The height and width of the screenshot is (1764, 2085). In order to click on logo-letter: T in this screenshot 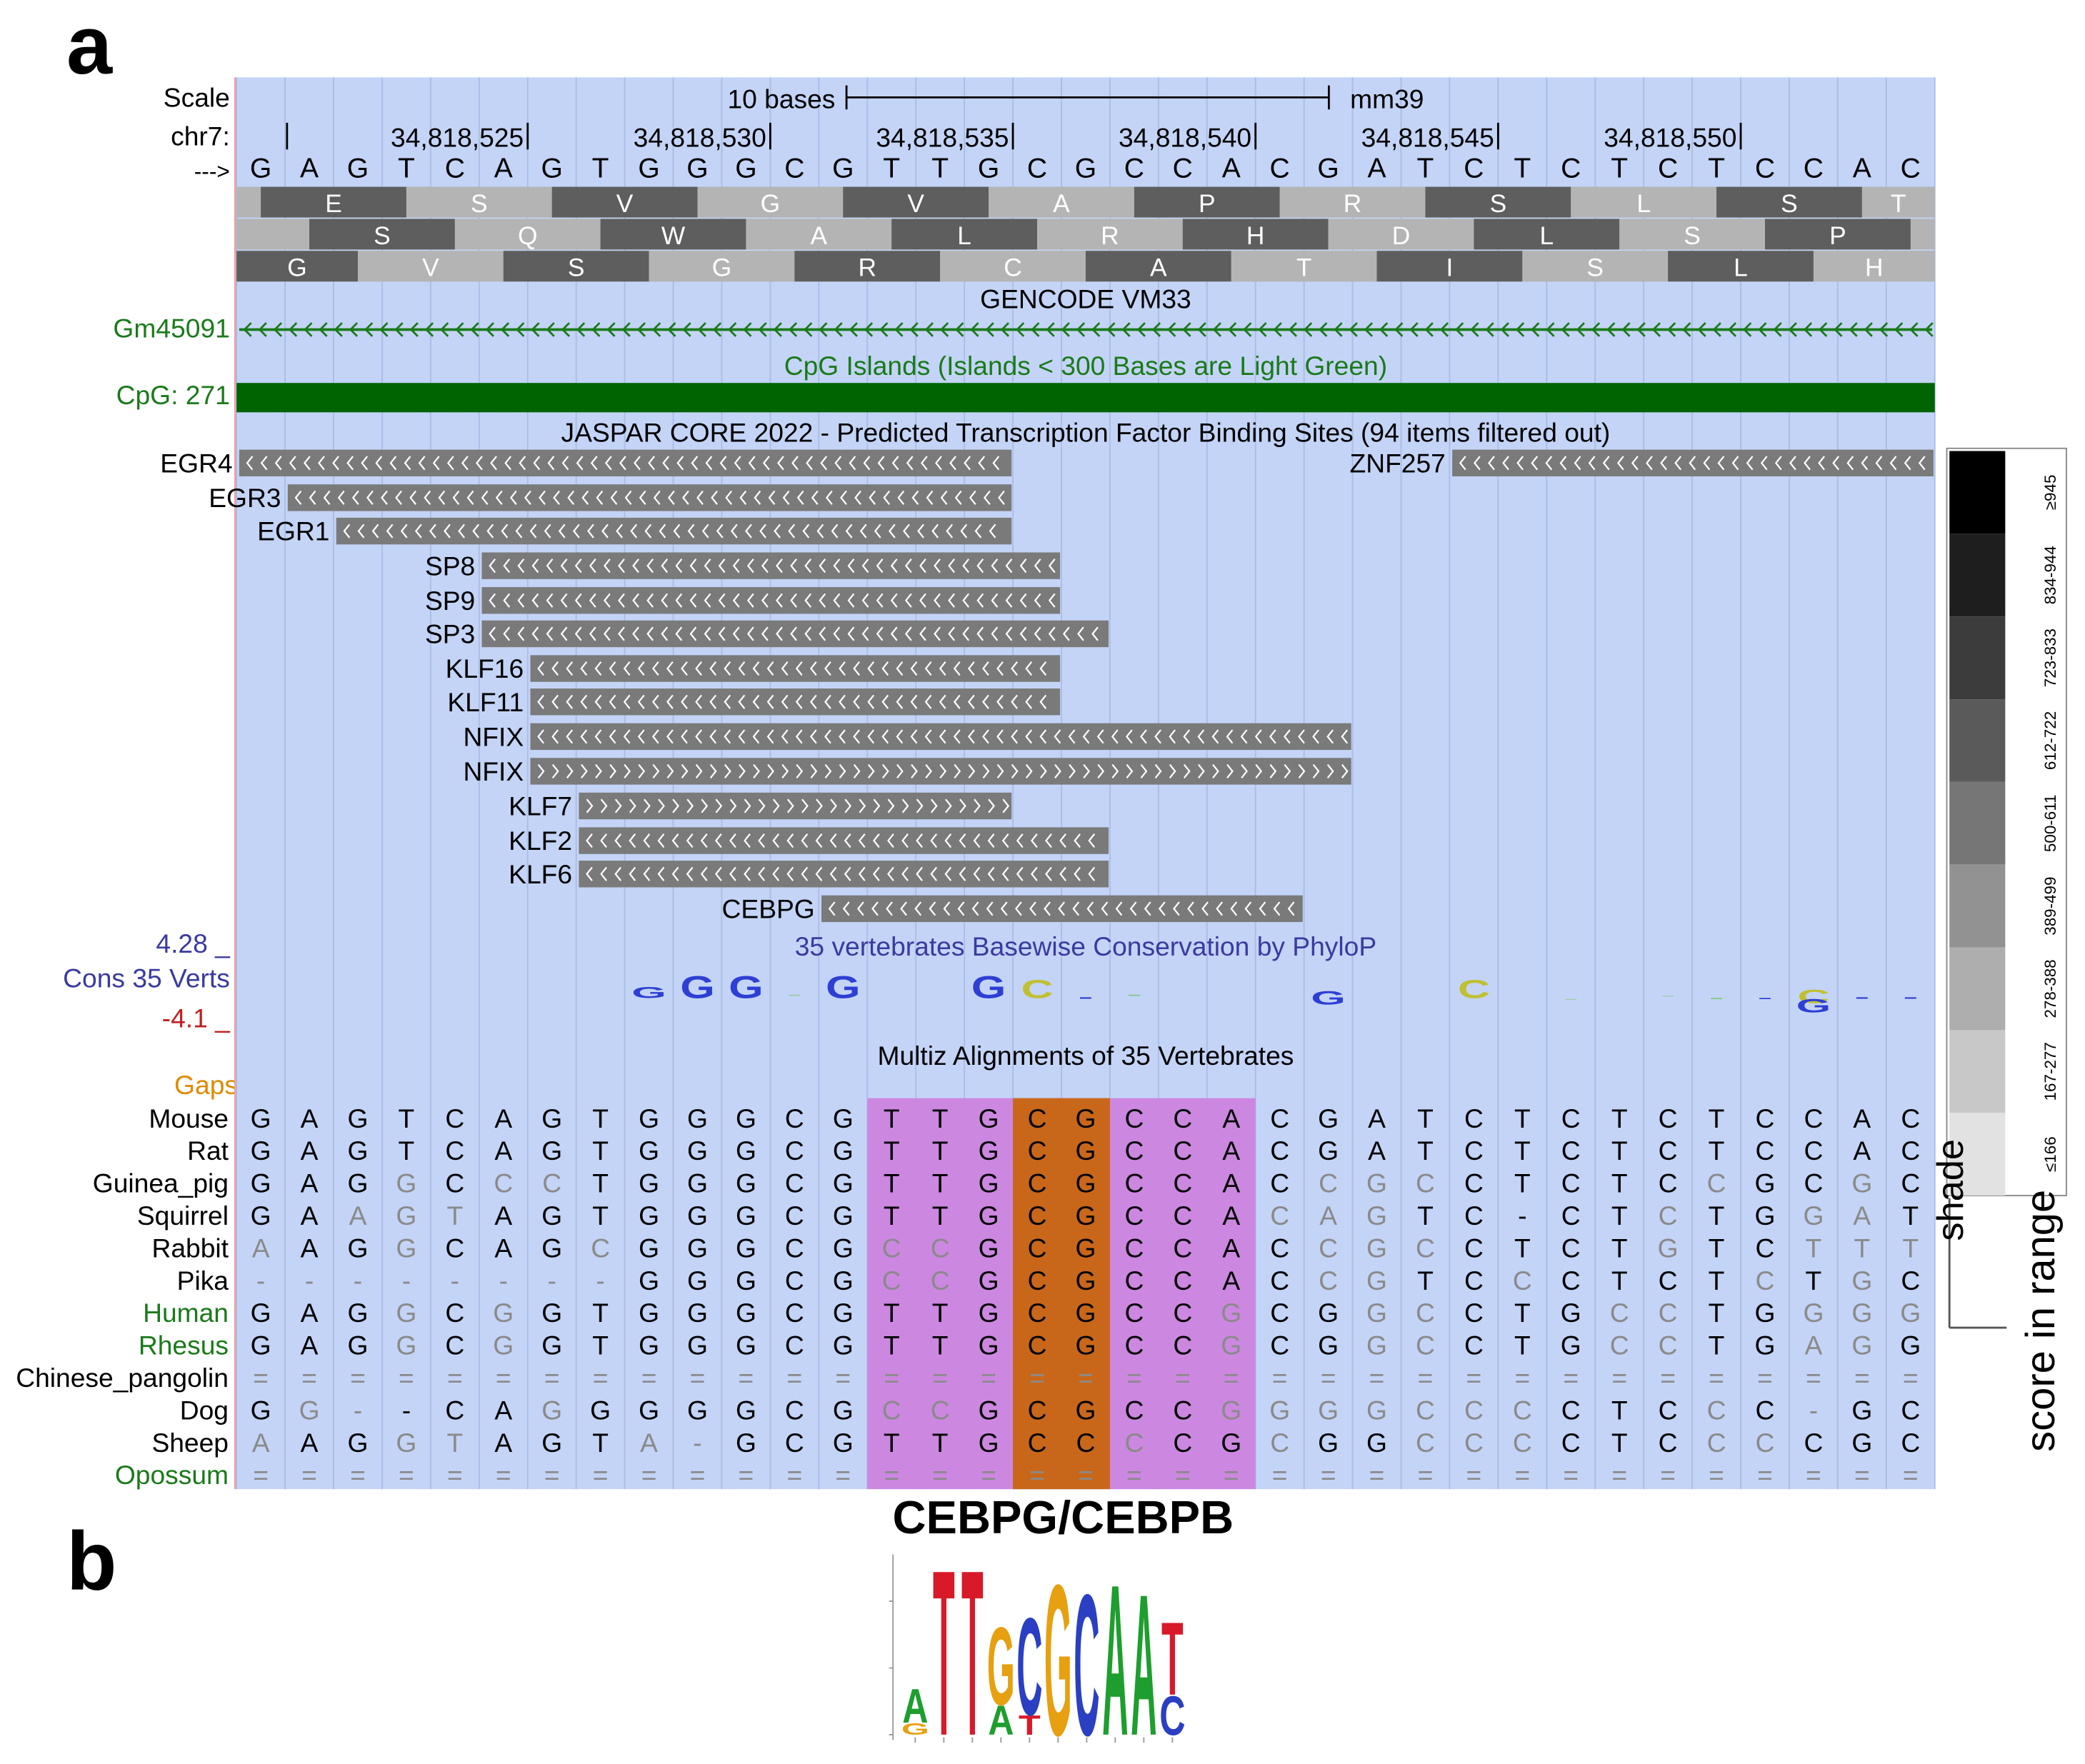, I will do `click(1172, 1659)`.